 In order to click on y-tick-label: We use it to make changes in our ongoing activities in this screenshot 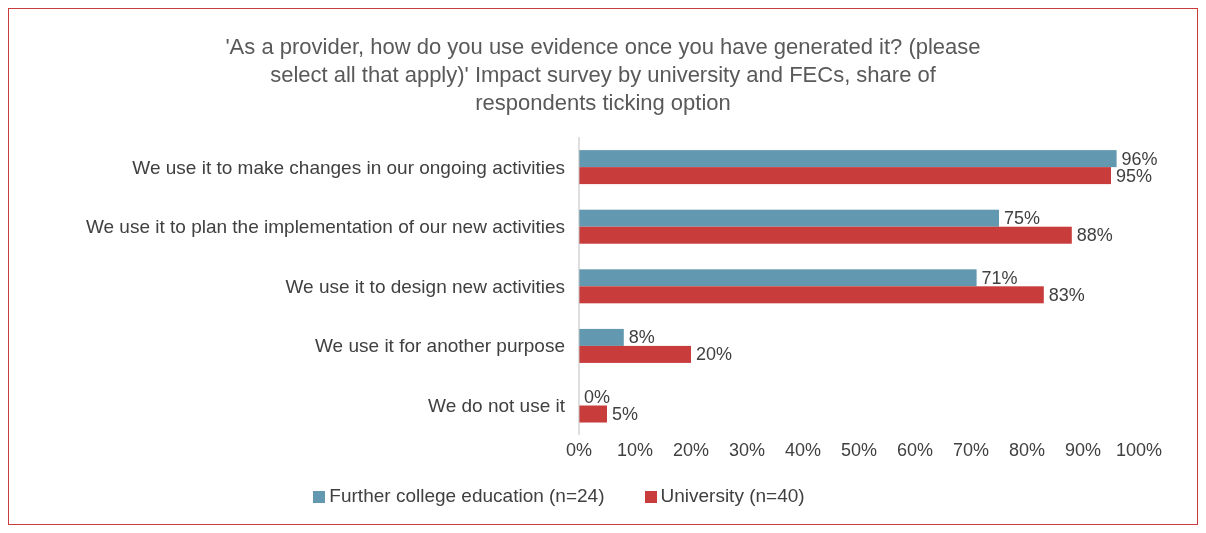, I will do `click(348, 167)`.